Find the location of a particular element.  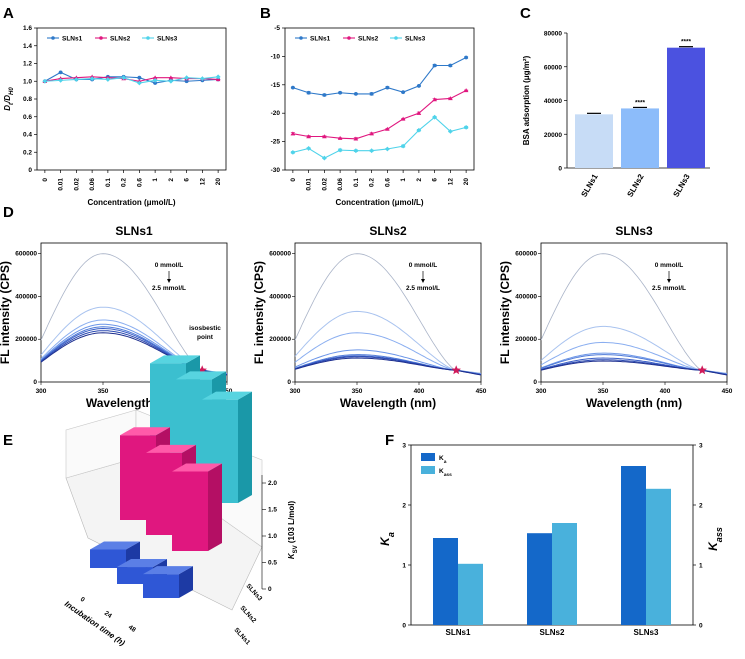

x-tick-label: 350 is located at coordinates (603, 391).